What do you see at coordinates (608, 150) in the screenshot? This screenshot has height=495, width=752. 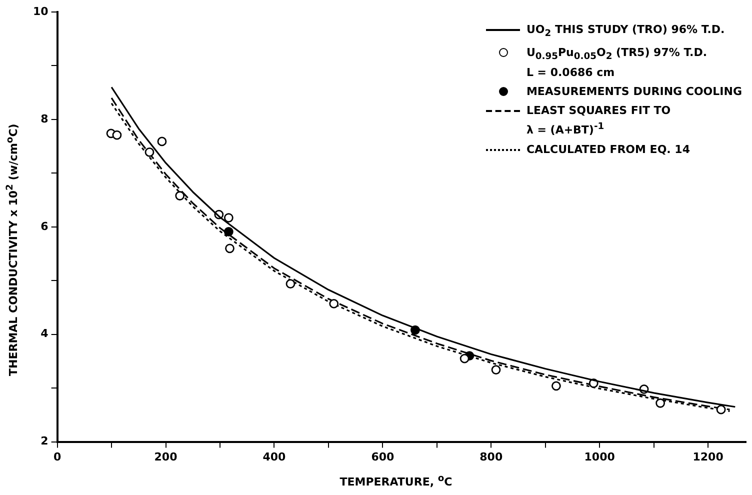 I see `legend-label: CALCULATED FROM EQ. 14` at bounding box center [608, 150].